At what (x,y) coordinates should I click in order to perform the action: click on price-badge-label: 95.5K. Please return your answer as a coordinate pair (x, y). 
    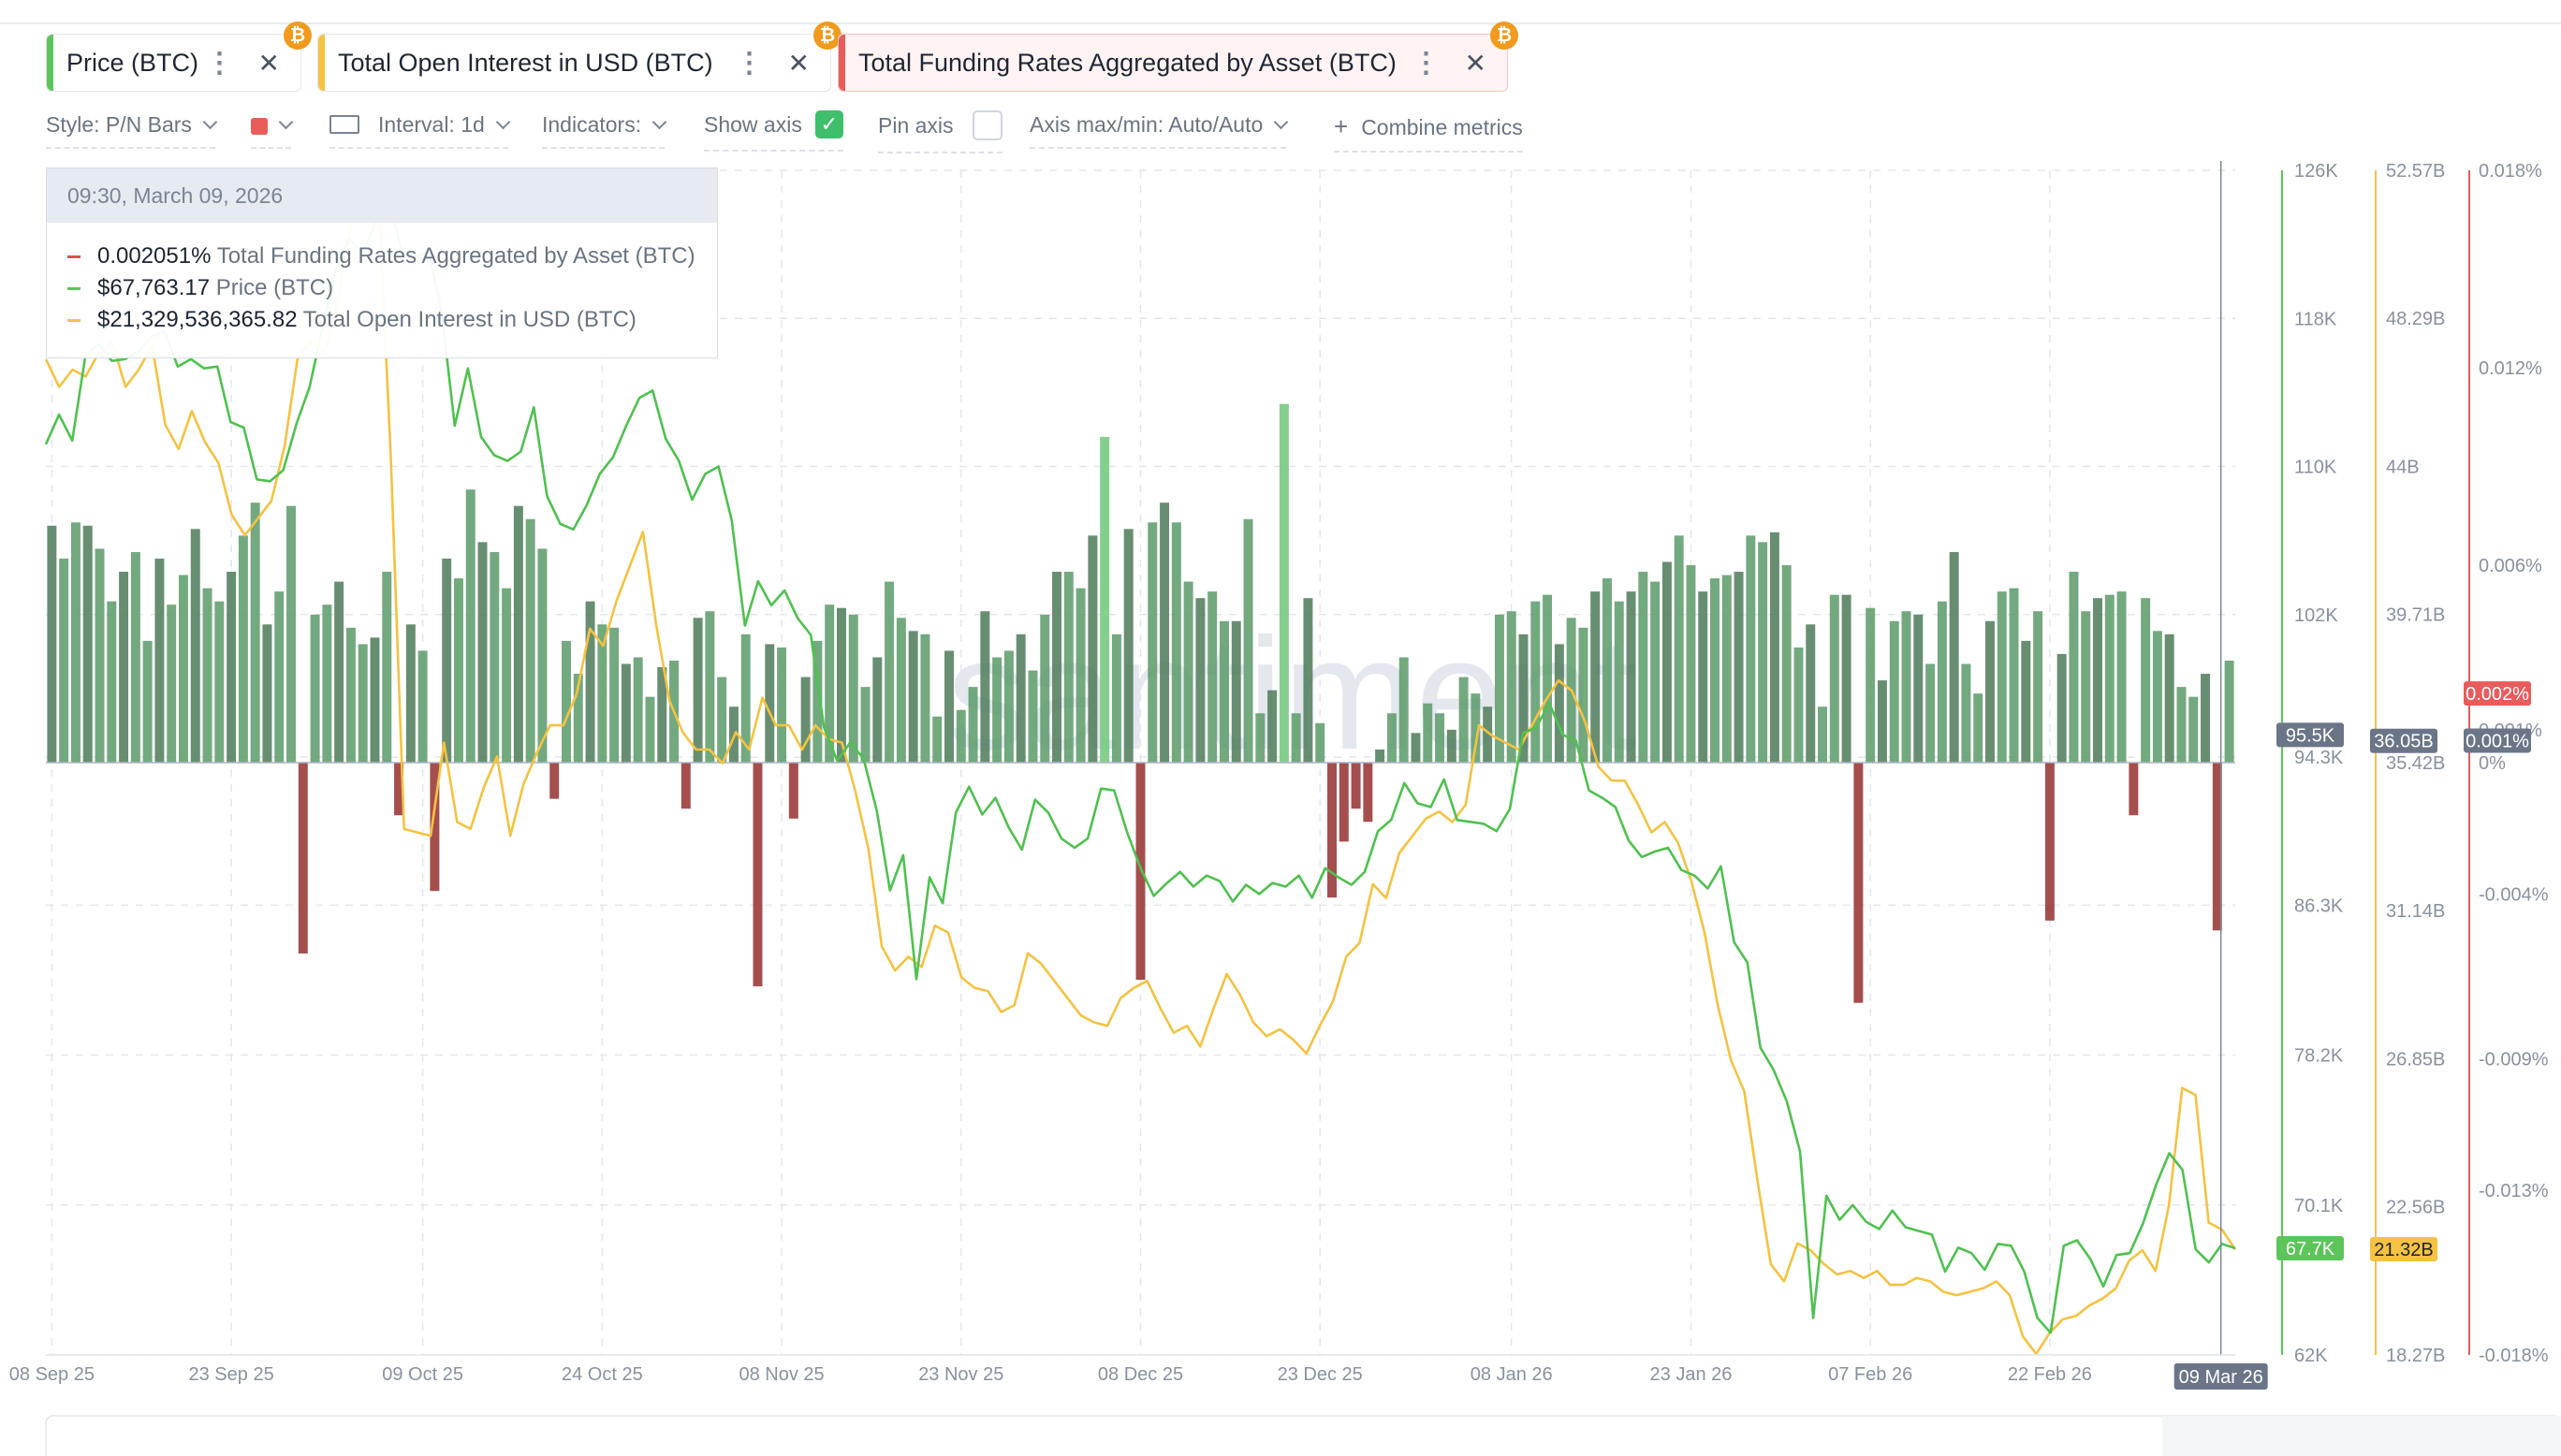
    Looking at the image, I should click on (2310, 735).